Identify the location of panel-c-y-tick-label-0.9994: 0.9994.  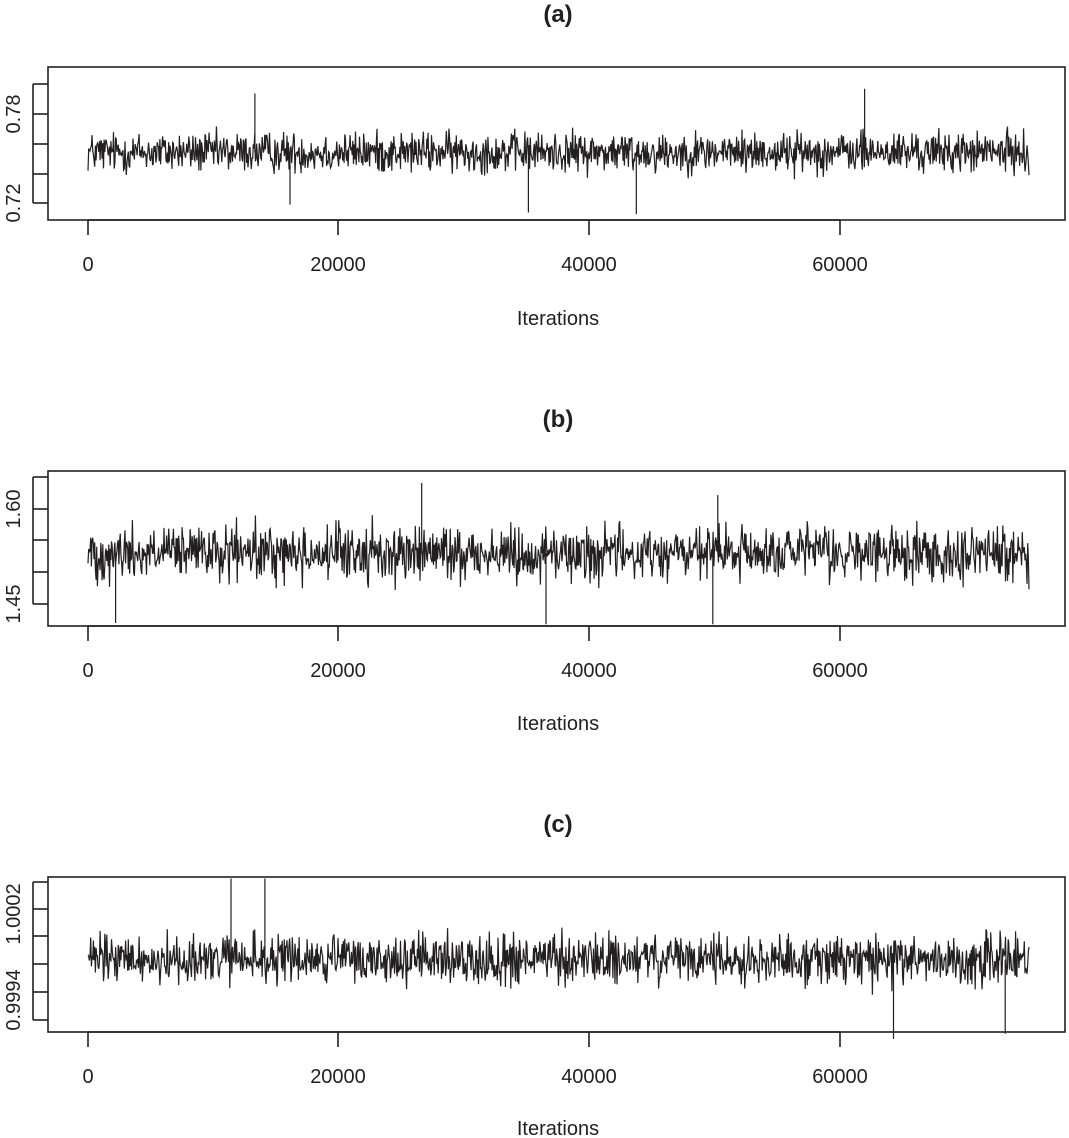
(14, 999).